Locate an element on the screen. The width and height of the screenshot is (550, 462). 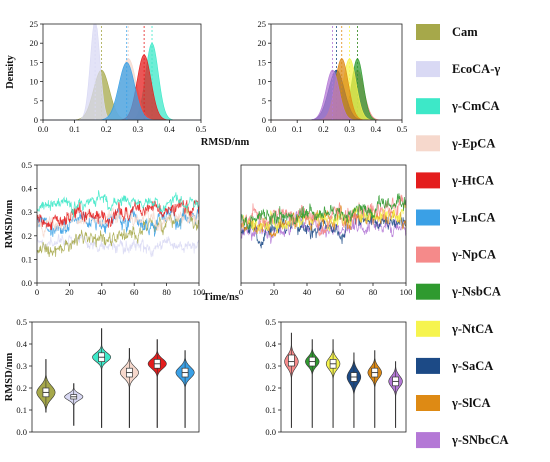
legend-item: γ-SlCA is located at coordinates (453, 403).